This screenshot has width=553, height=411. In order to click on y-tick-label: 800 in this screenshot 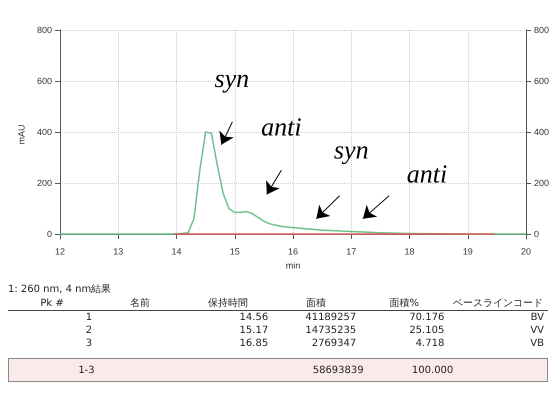, I will do `click(44, 30)`.